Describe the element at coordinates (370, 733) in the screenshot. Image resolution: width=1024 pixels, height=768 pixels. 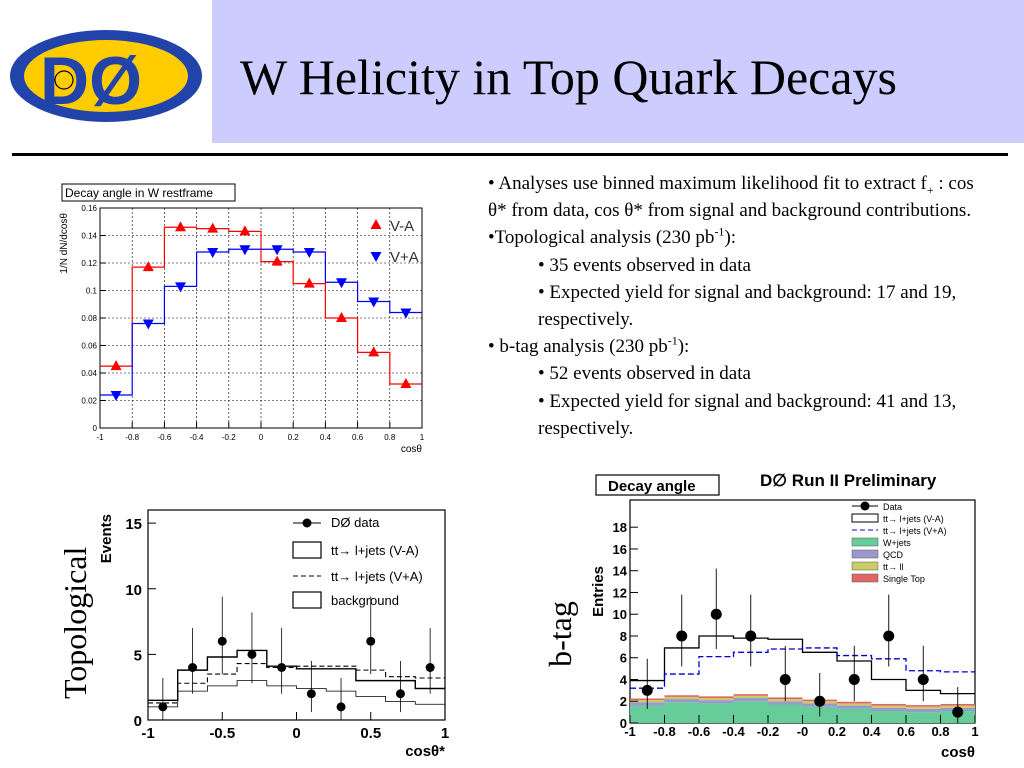
I see `chart2-x-tick-label: 0.5` at that location.